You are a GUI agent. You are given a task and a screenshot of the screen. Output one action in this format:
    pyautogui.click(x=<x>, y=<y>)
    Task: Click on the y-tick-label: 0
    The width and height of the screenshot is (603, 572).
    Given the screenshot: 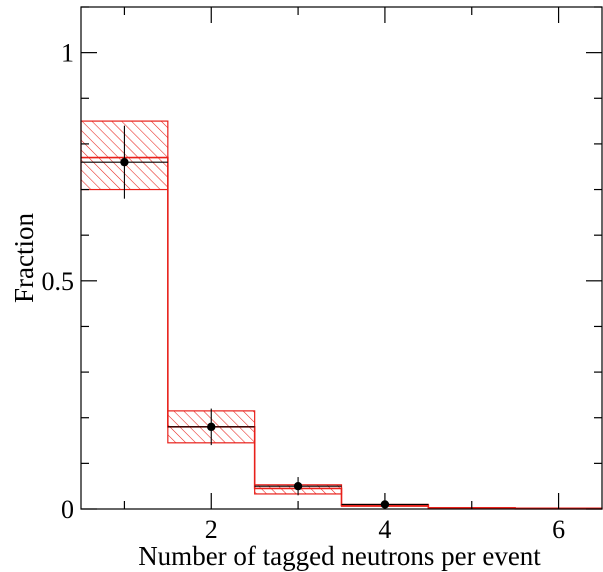 What is the action you would take?
    pyautogui.click(x=67, y=509)
    